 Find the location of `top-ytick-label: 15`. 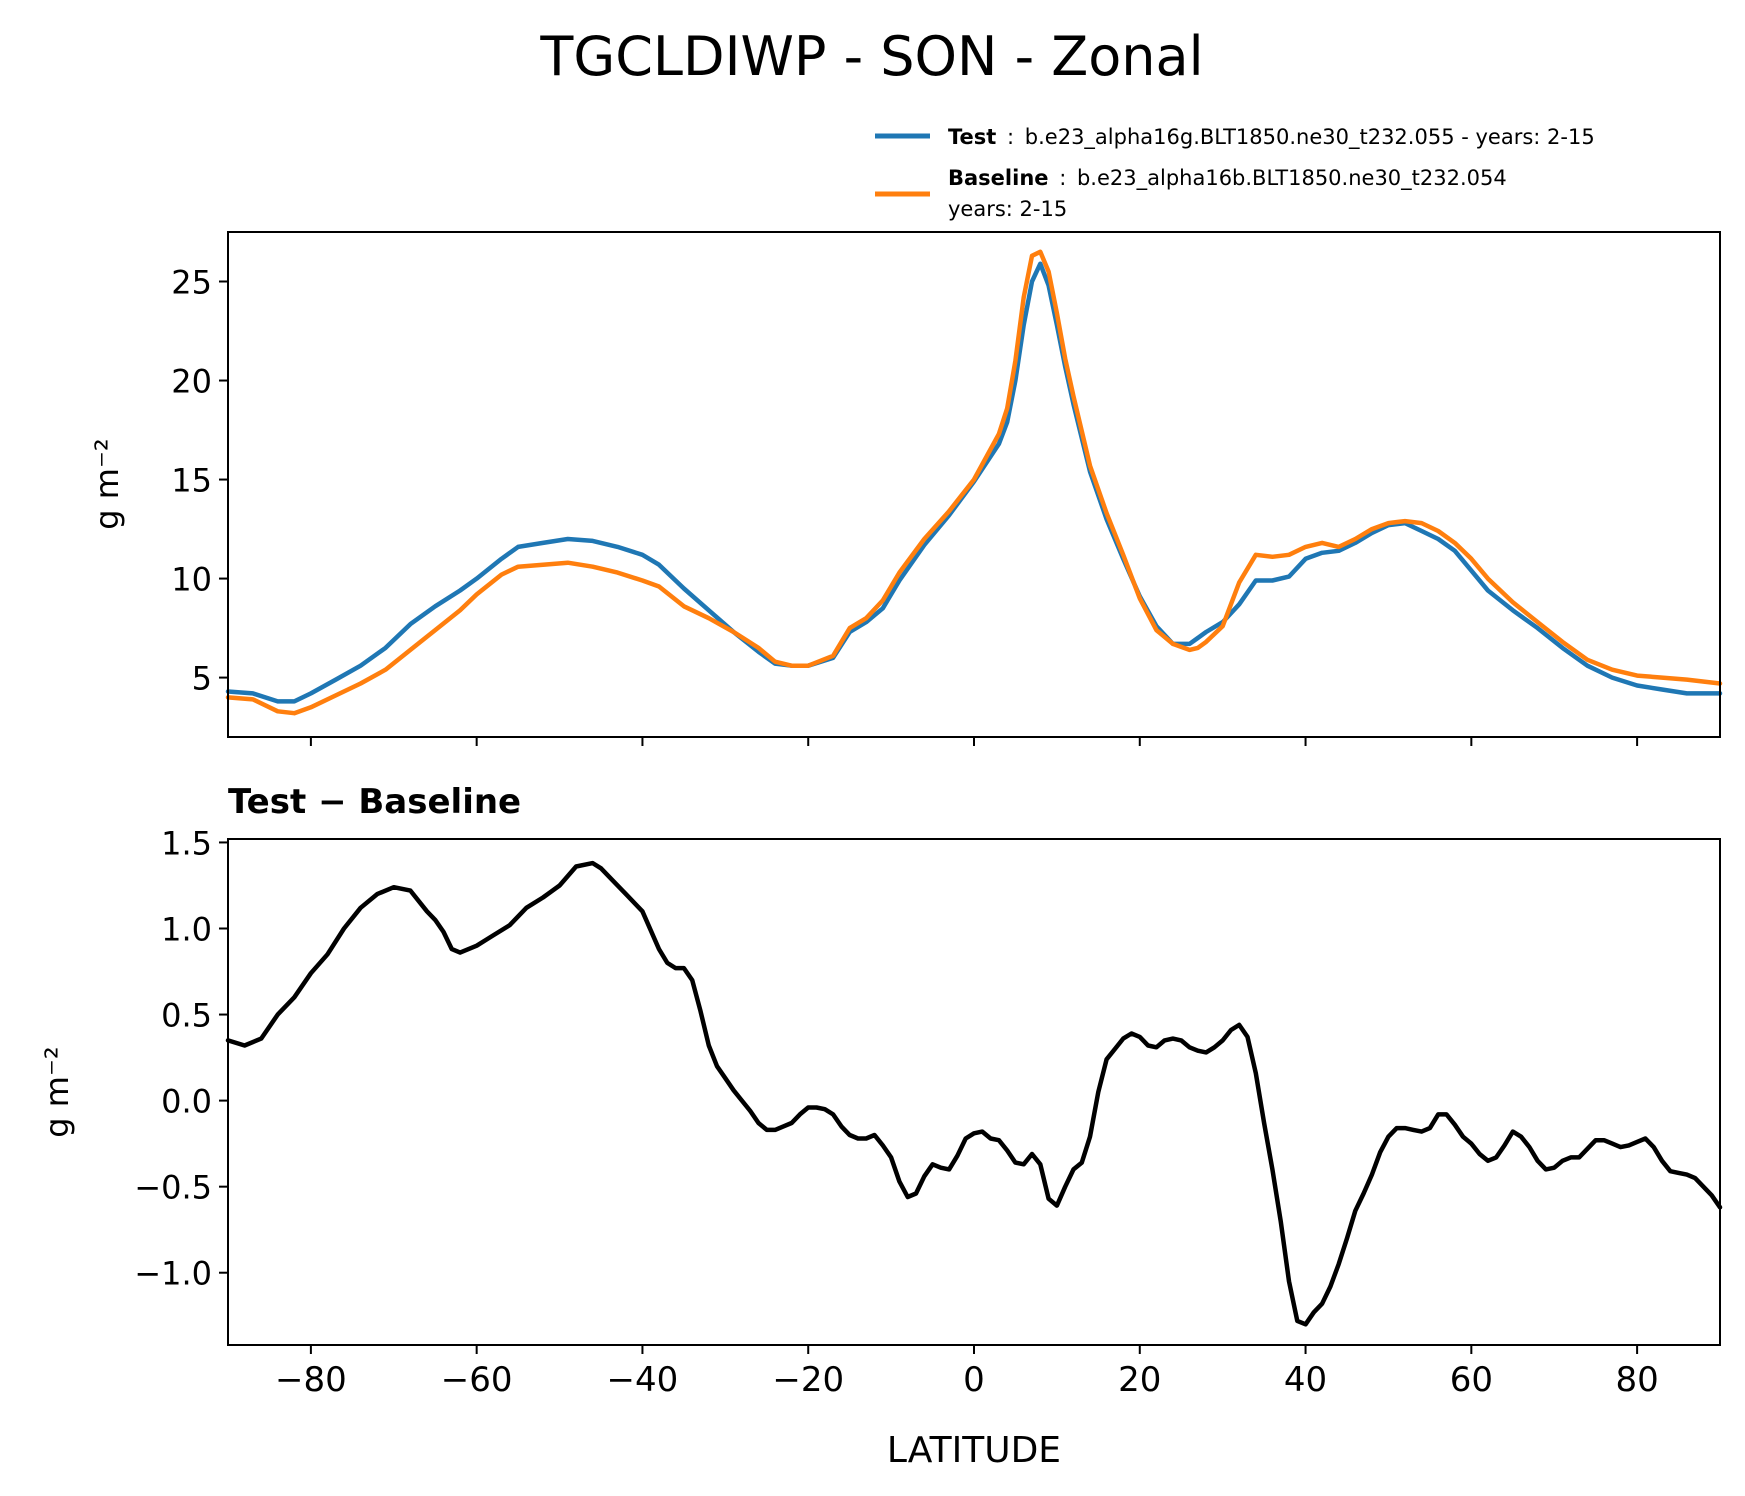

top-ytick-label: 15 is located at coordinates (191, 481).